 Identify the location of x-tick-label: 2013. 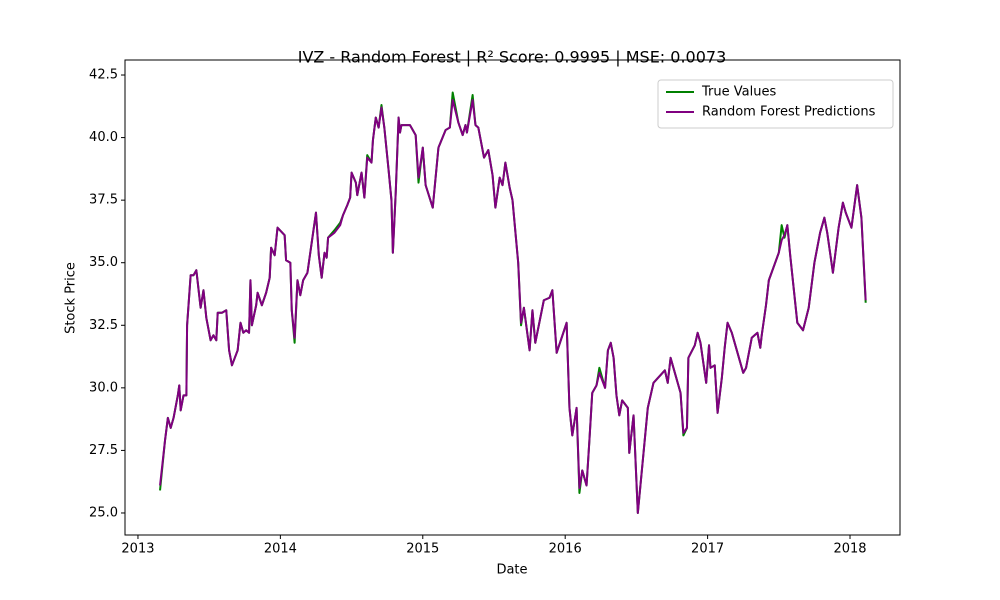
(137, 549).